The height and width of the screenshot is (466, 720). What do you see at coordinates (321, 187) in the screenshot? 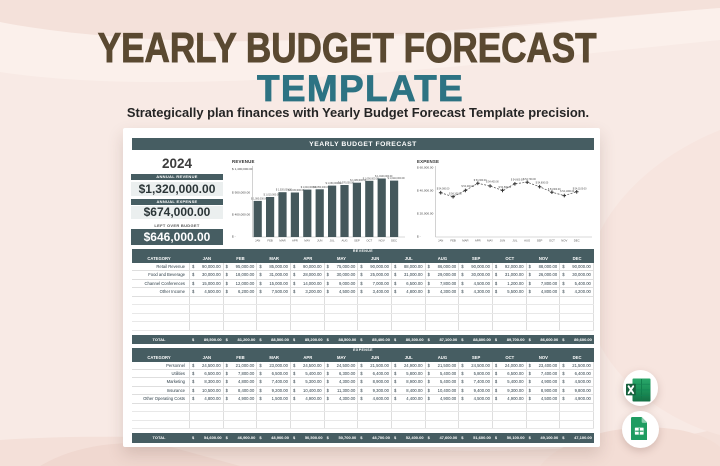
I see `svg-text: $ 1,050,000.00` at bounding box center [321, 187].